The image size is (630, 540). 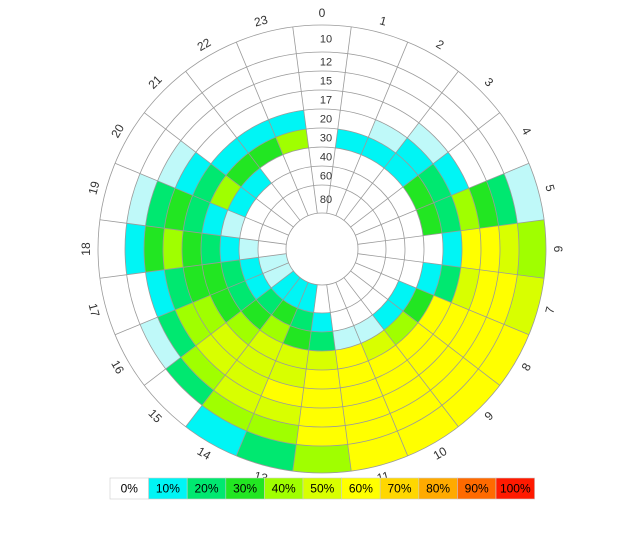 I want to click on cell-h7-r2, so click(x=483, y=293).